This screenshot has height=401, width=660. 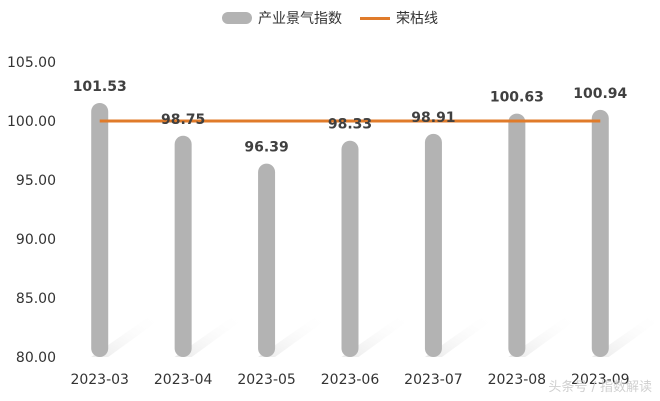 I want to click on y-tick-label: 90.00, so click(x=36, y=240).